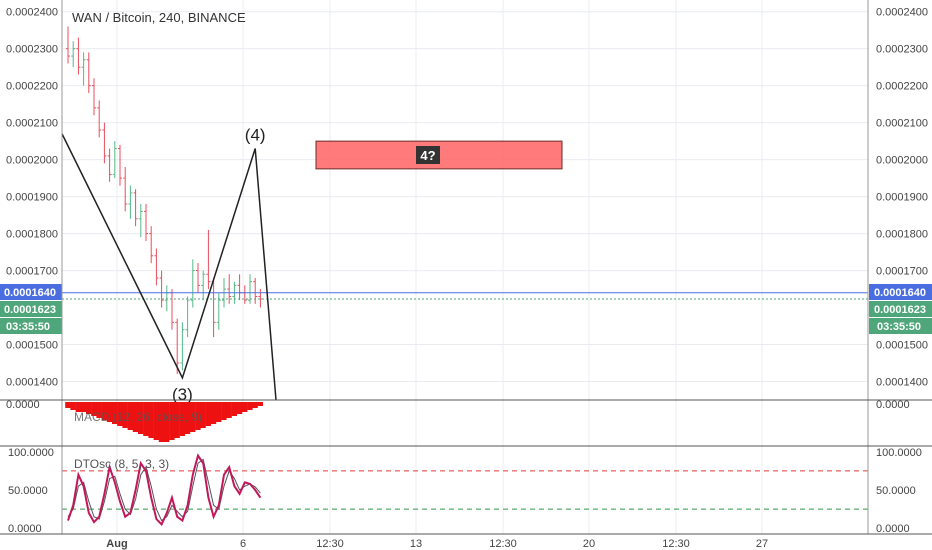 The height and width of the screenshot is (550, 932). What do you see at coordinates (437, 544) in the screenshot?
I see `time-axis: Aug 6 12:30 13 12:30 20 12:30 27` at bounding box center [437, 544].